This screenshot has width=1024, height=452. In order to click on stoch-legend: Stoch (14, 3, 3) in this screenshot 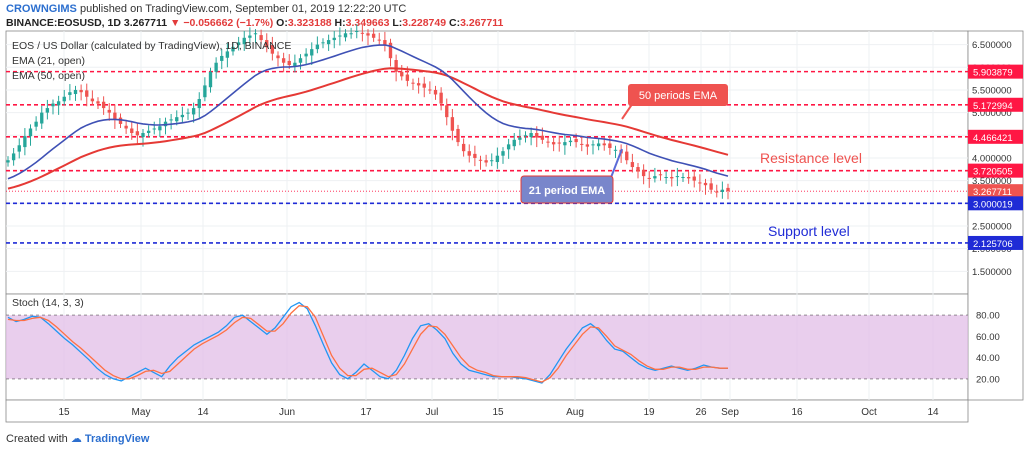, I will do `click(48, 303)`.